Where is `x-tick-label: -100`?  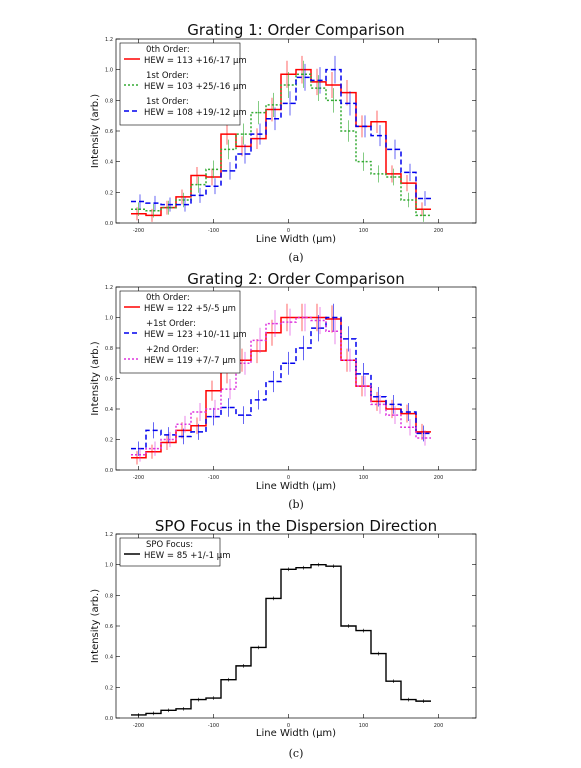 x-tick-label: -100 is located at coordinates (213, 478).